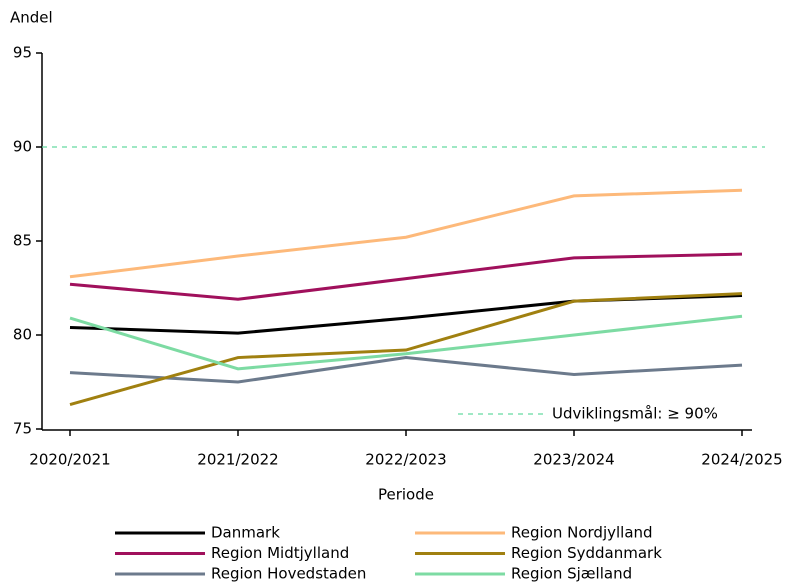 The width and height of the screenshot is (792, 585). Describe the element at coordinates (237, 460) in the screenshot. I see `x-tick-label: 2021/2022` at that location.